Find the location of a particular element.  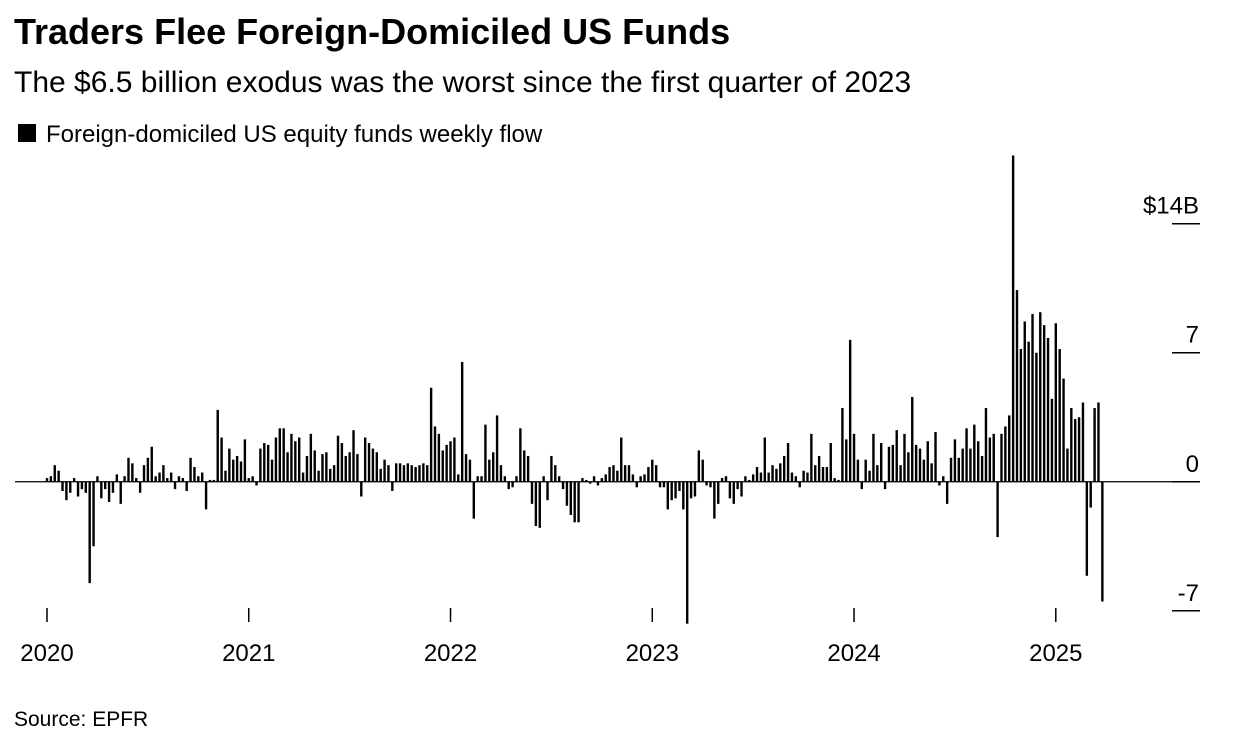

legend-swatch is located at coordinates (27, 133).